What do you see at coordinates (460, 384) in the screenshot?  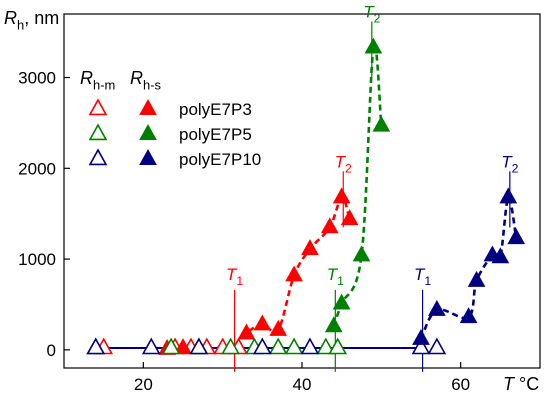 I see `x-tick-label: 60` at bounding box center [460, 384].